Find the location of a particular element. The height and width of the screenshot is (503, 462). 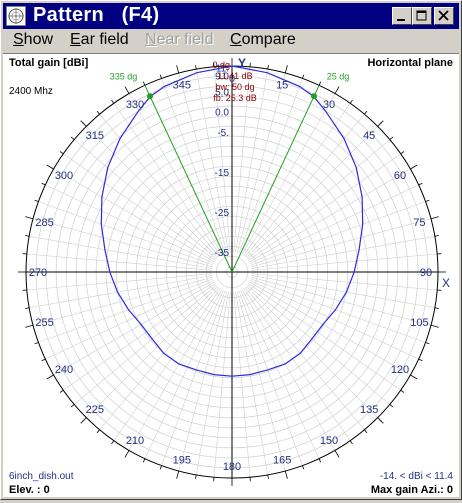

x-axis-letter: X is located at coordinates (446, 283).